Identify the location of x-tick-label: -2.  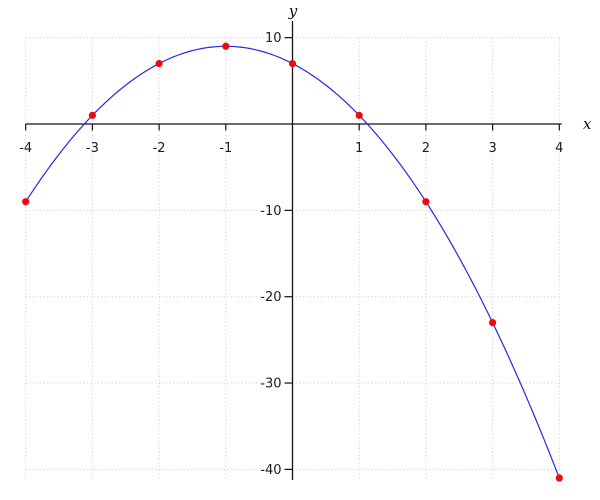
(159, 148).